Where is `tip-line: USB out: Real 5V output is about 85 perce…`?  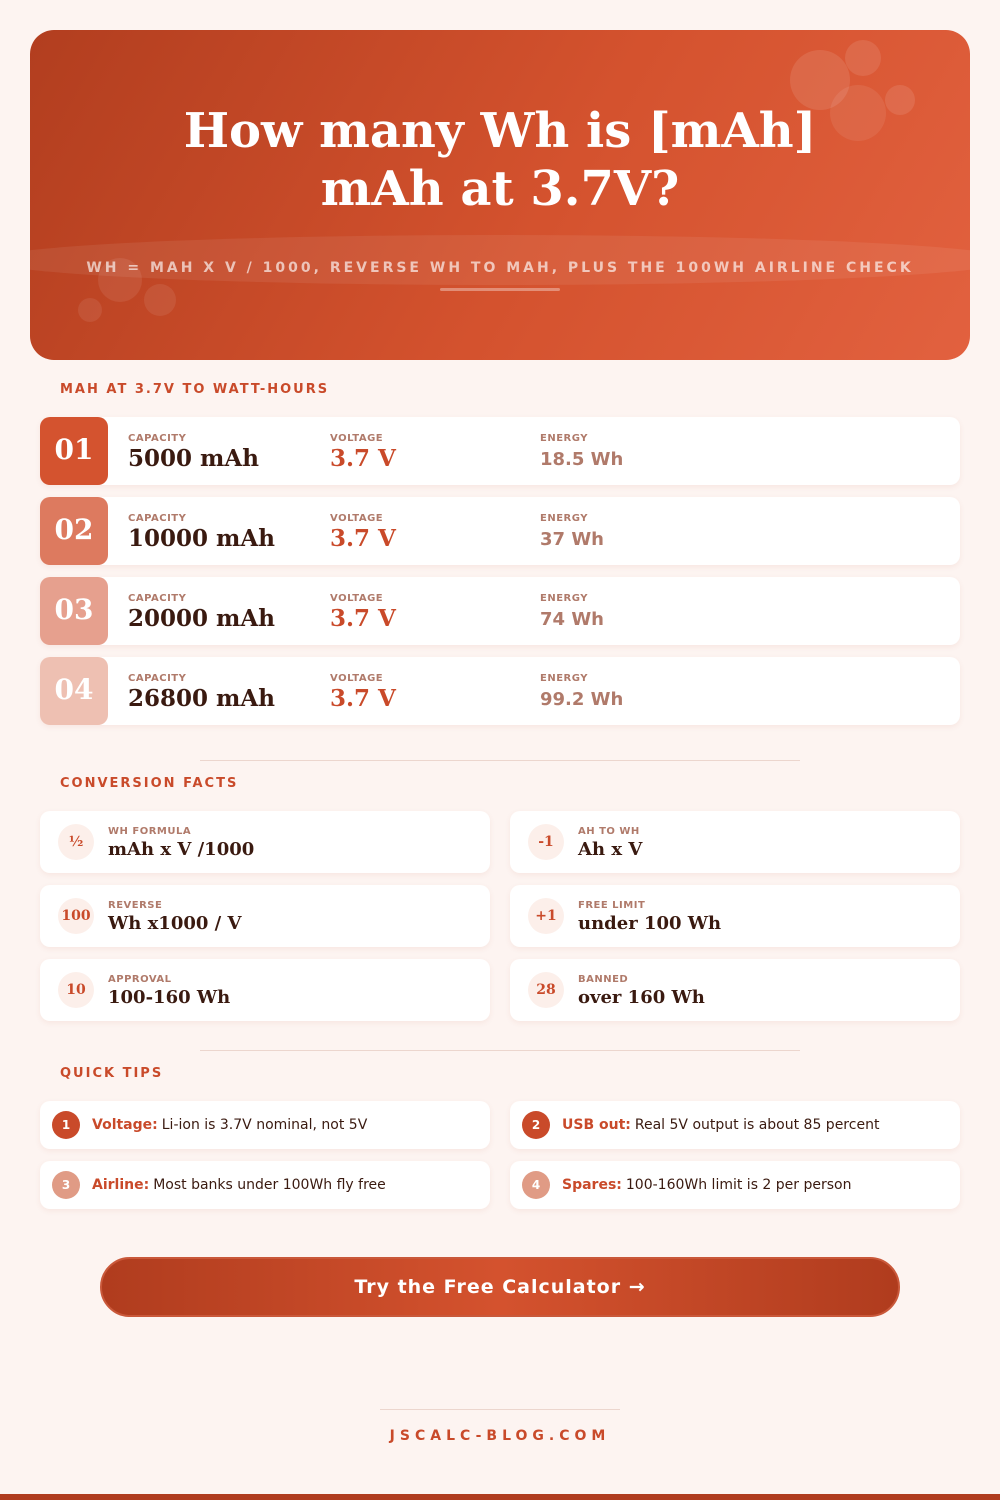
tip-line: USB out: Real 5V output is about 85 perce… is located at coordinates (720, 1125).